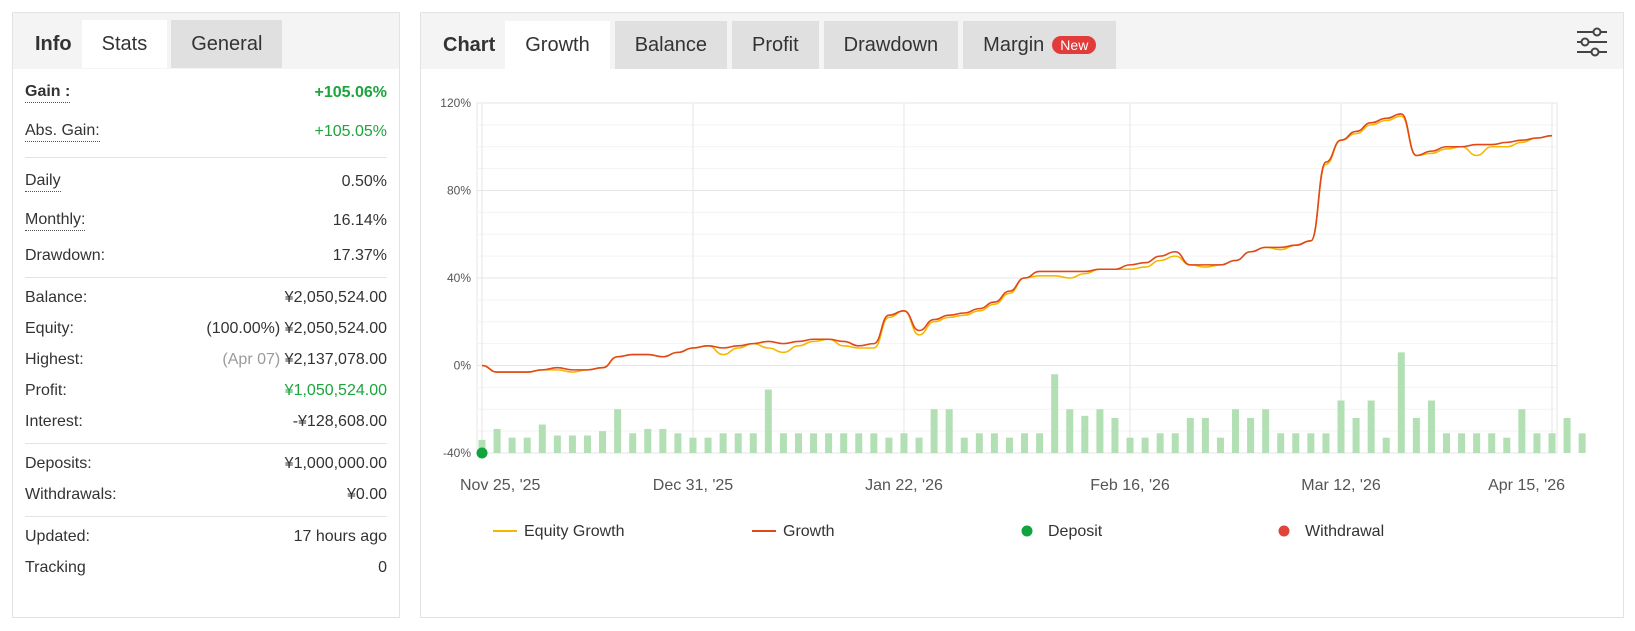  Describe the element at coordinates (43, 182) in the screenshot. I see `daily-label: Daily` at that location.